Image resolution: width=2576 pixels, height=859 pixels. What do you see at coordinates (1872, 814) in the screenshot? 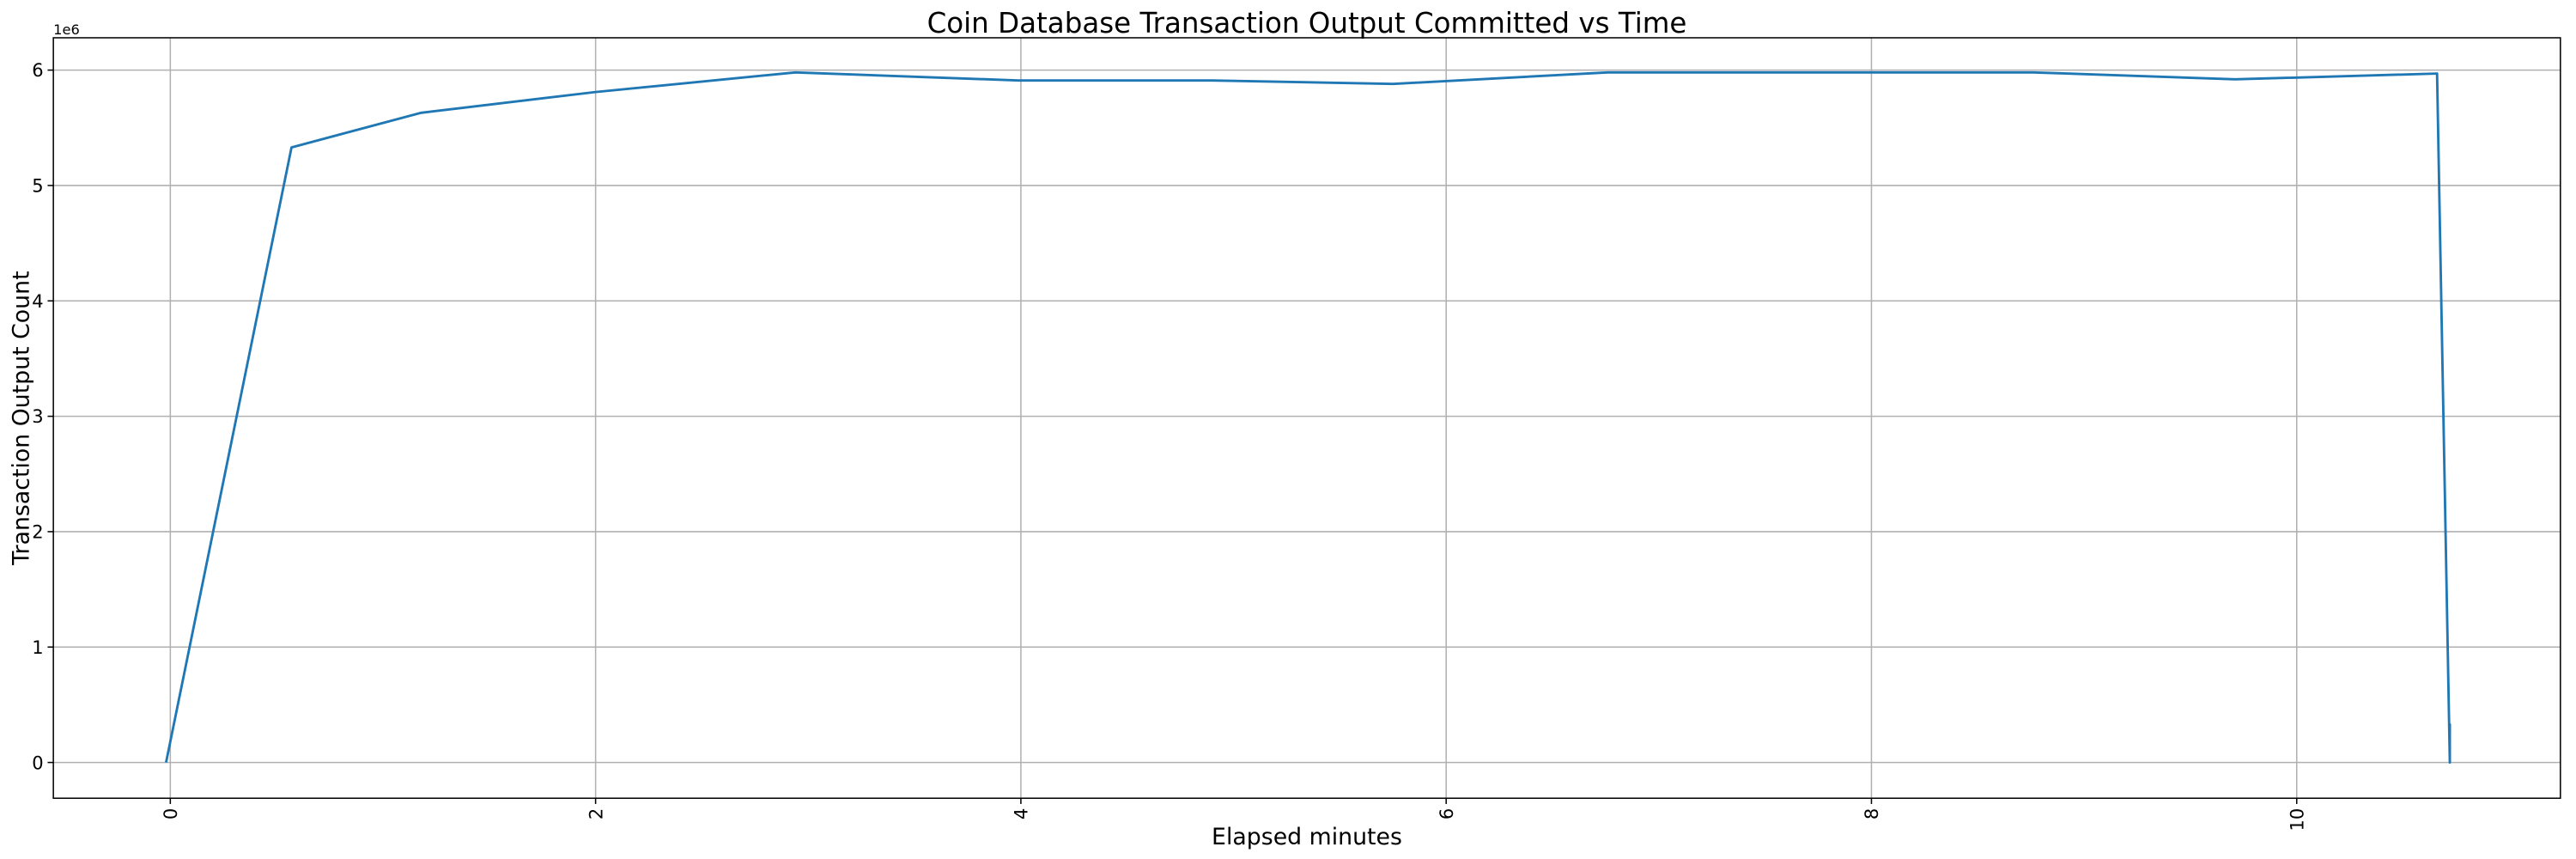
I see `x-tick-label: 8` at bounding box center [1872, 814].